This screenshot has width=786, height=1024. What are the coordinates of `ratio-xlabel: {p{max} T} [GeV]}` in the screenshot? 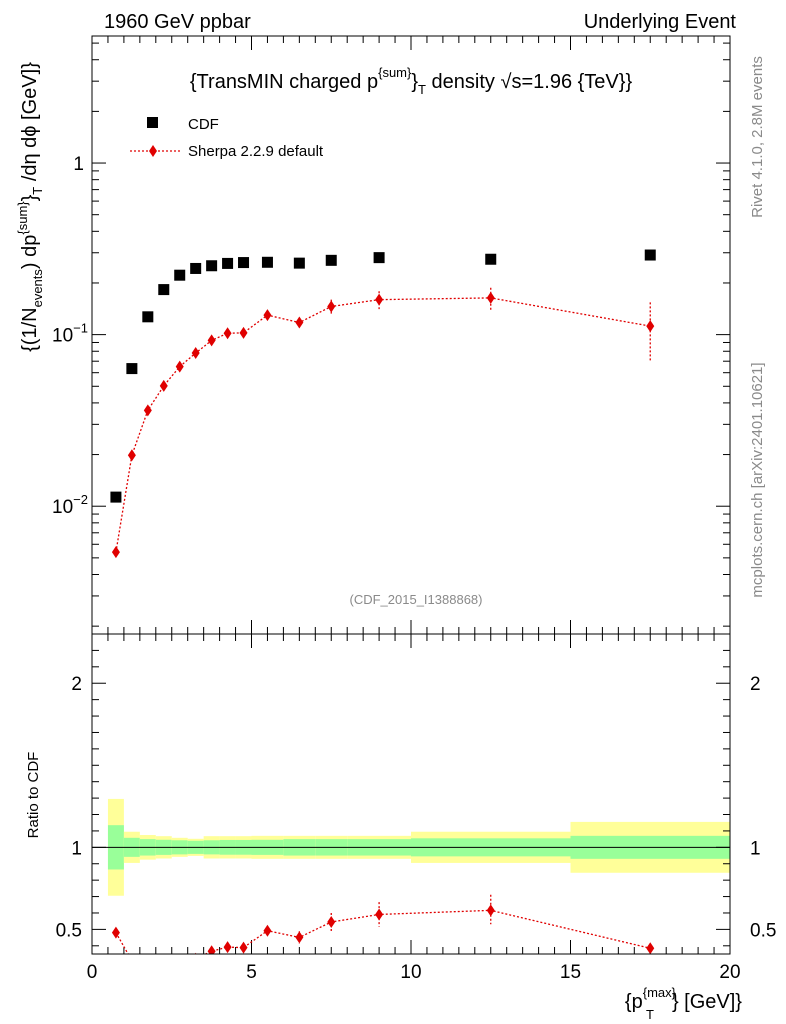 It's located at (683, 1003).